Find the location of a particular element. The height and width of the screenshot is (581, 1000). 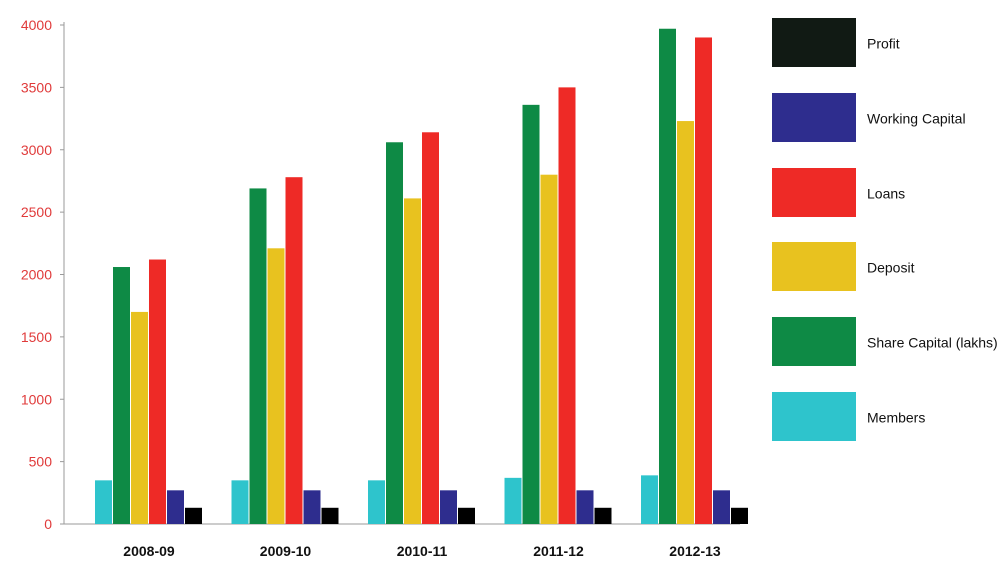

x-tick-label: 2008-09 is located at coordinates (149, 551).